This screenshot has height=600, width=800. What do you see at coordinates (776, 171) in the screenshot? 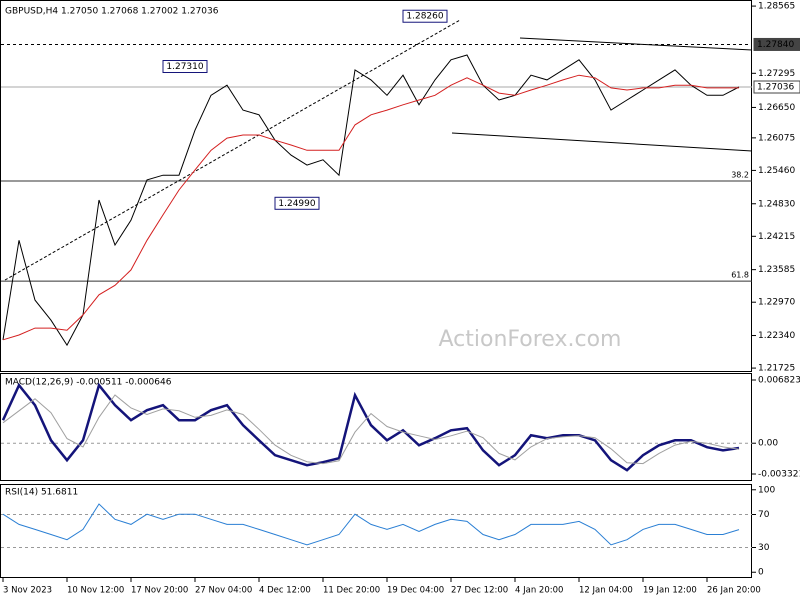
I see `y-tick-label: 1.25460` at bounding box center [776, 171].